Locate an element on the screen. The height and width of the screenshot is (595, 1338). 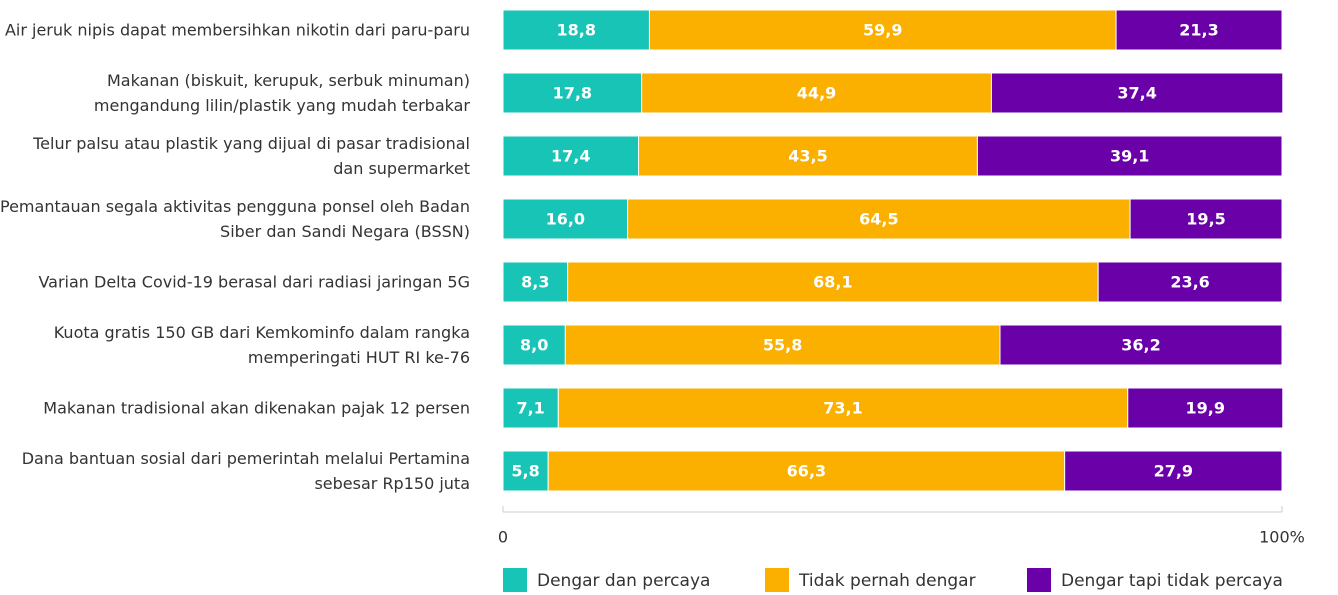
data-label: 66,3 is located at coordinates (806, 471).